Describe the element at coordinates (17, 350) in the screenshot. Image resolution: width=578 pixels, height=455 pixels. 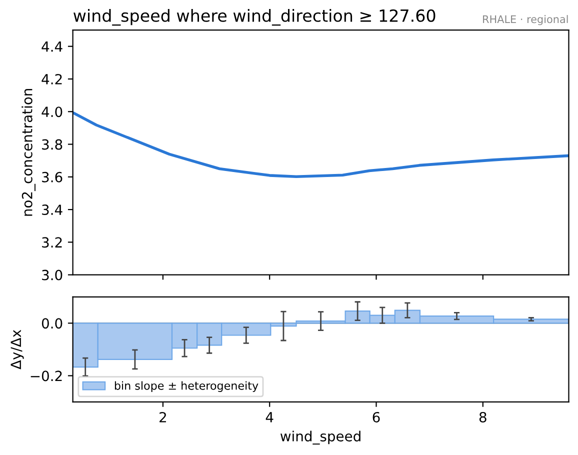
I see `y-axis-title: Δy/Δx` at that location.